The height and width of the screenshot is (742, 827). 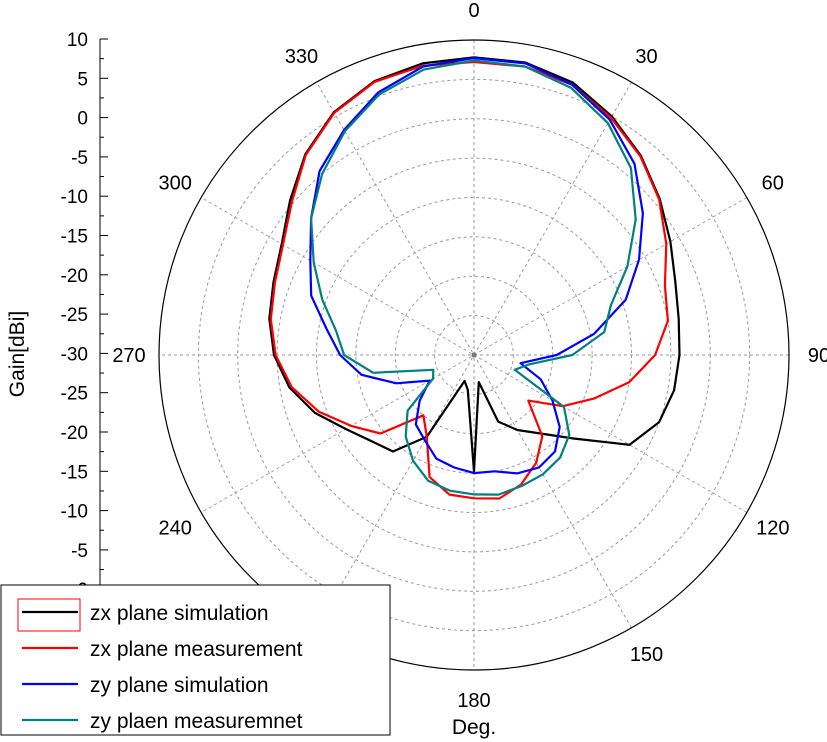 What do you see at coordinates (77, 40) in the screenshot?
I see `radial-tick-label: 10` at bounding box center [77, 40].